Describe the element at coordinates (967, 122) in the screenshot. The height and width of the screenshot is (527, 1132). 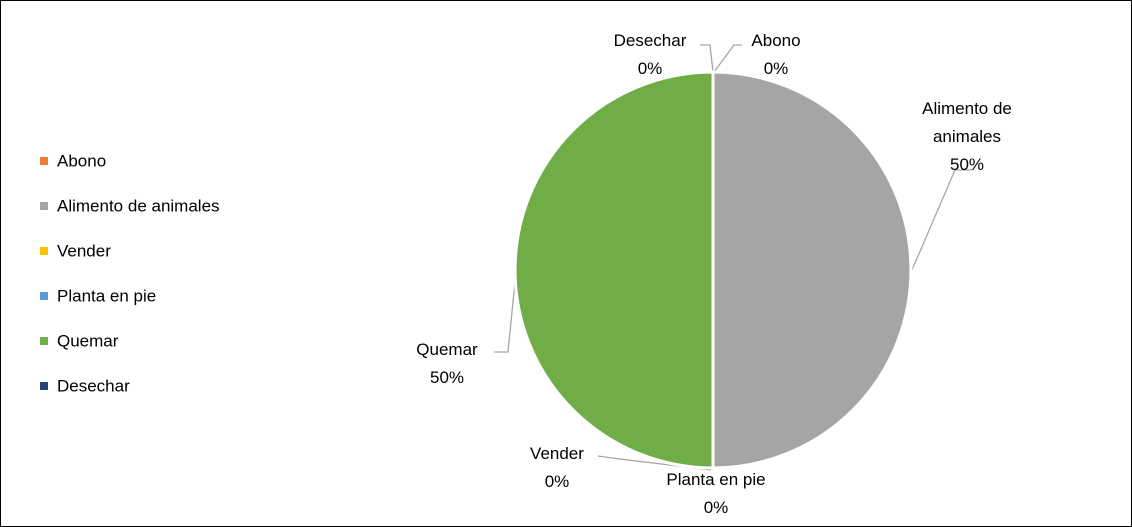
I see `data-label-name: Alimento de animales` at that location.